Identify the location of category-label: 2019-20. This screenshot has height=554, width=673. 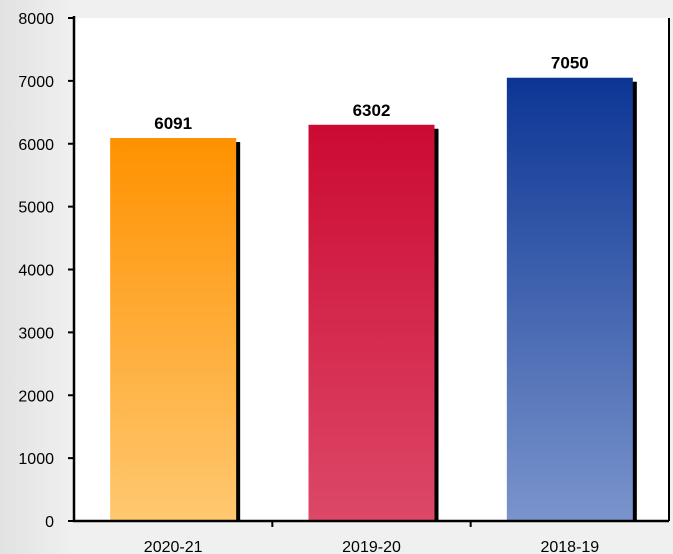
(371, 546).